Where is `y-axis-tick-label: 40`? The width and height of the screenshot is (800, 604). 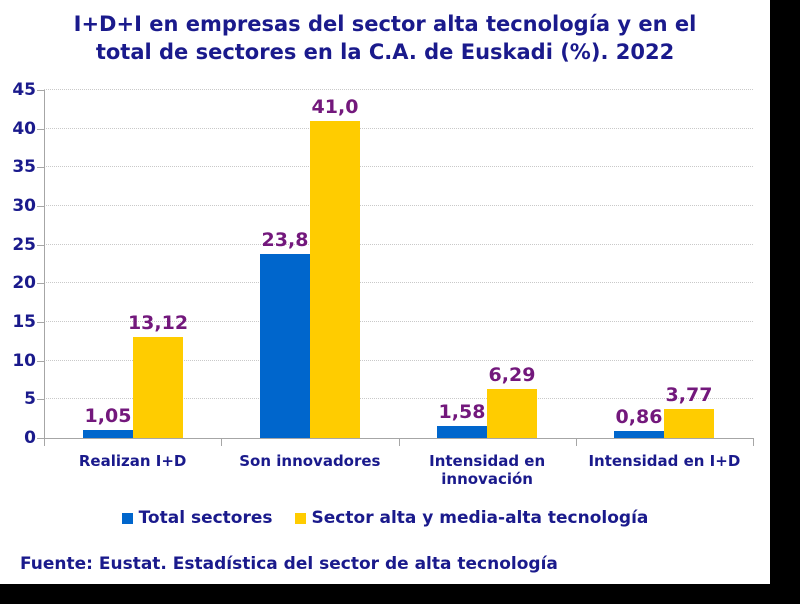 y-axis-tick-label: 40 is located at coordinates (24, 128).